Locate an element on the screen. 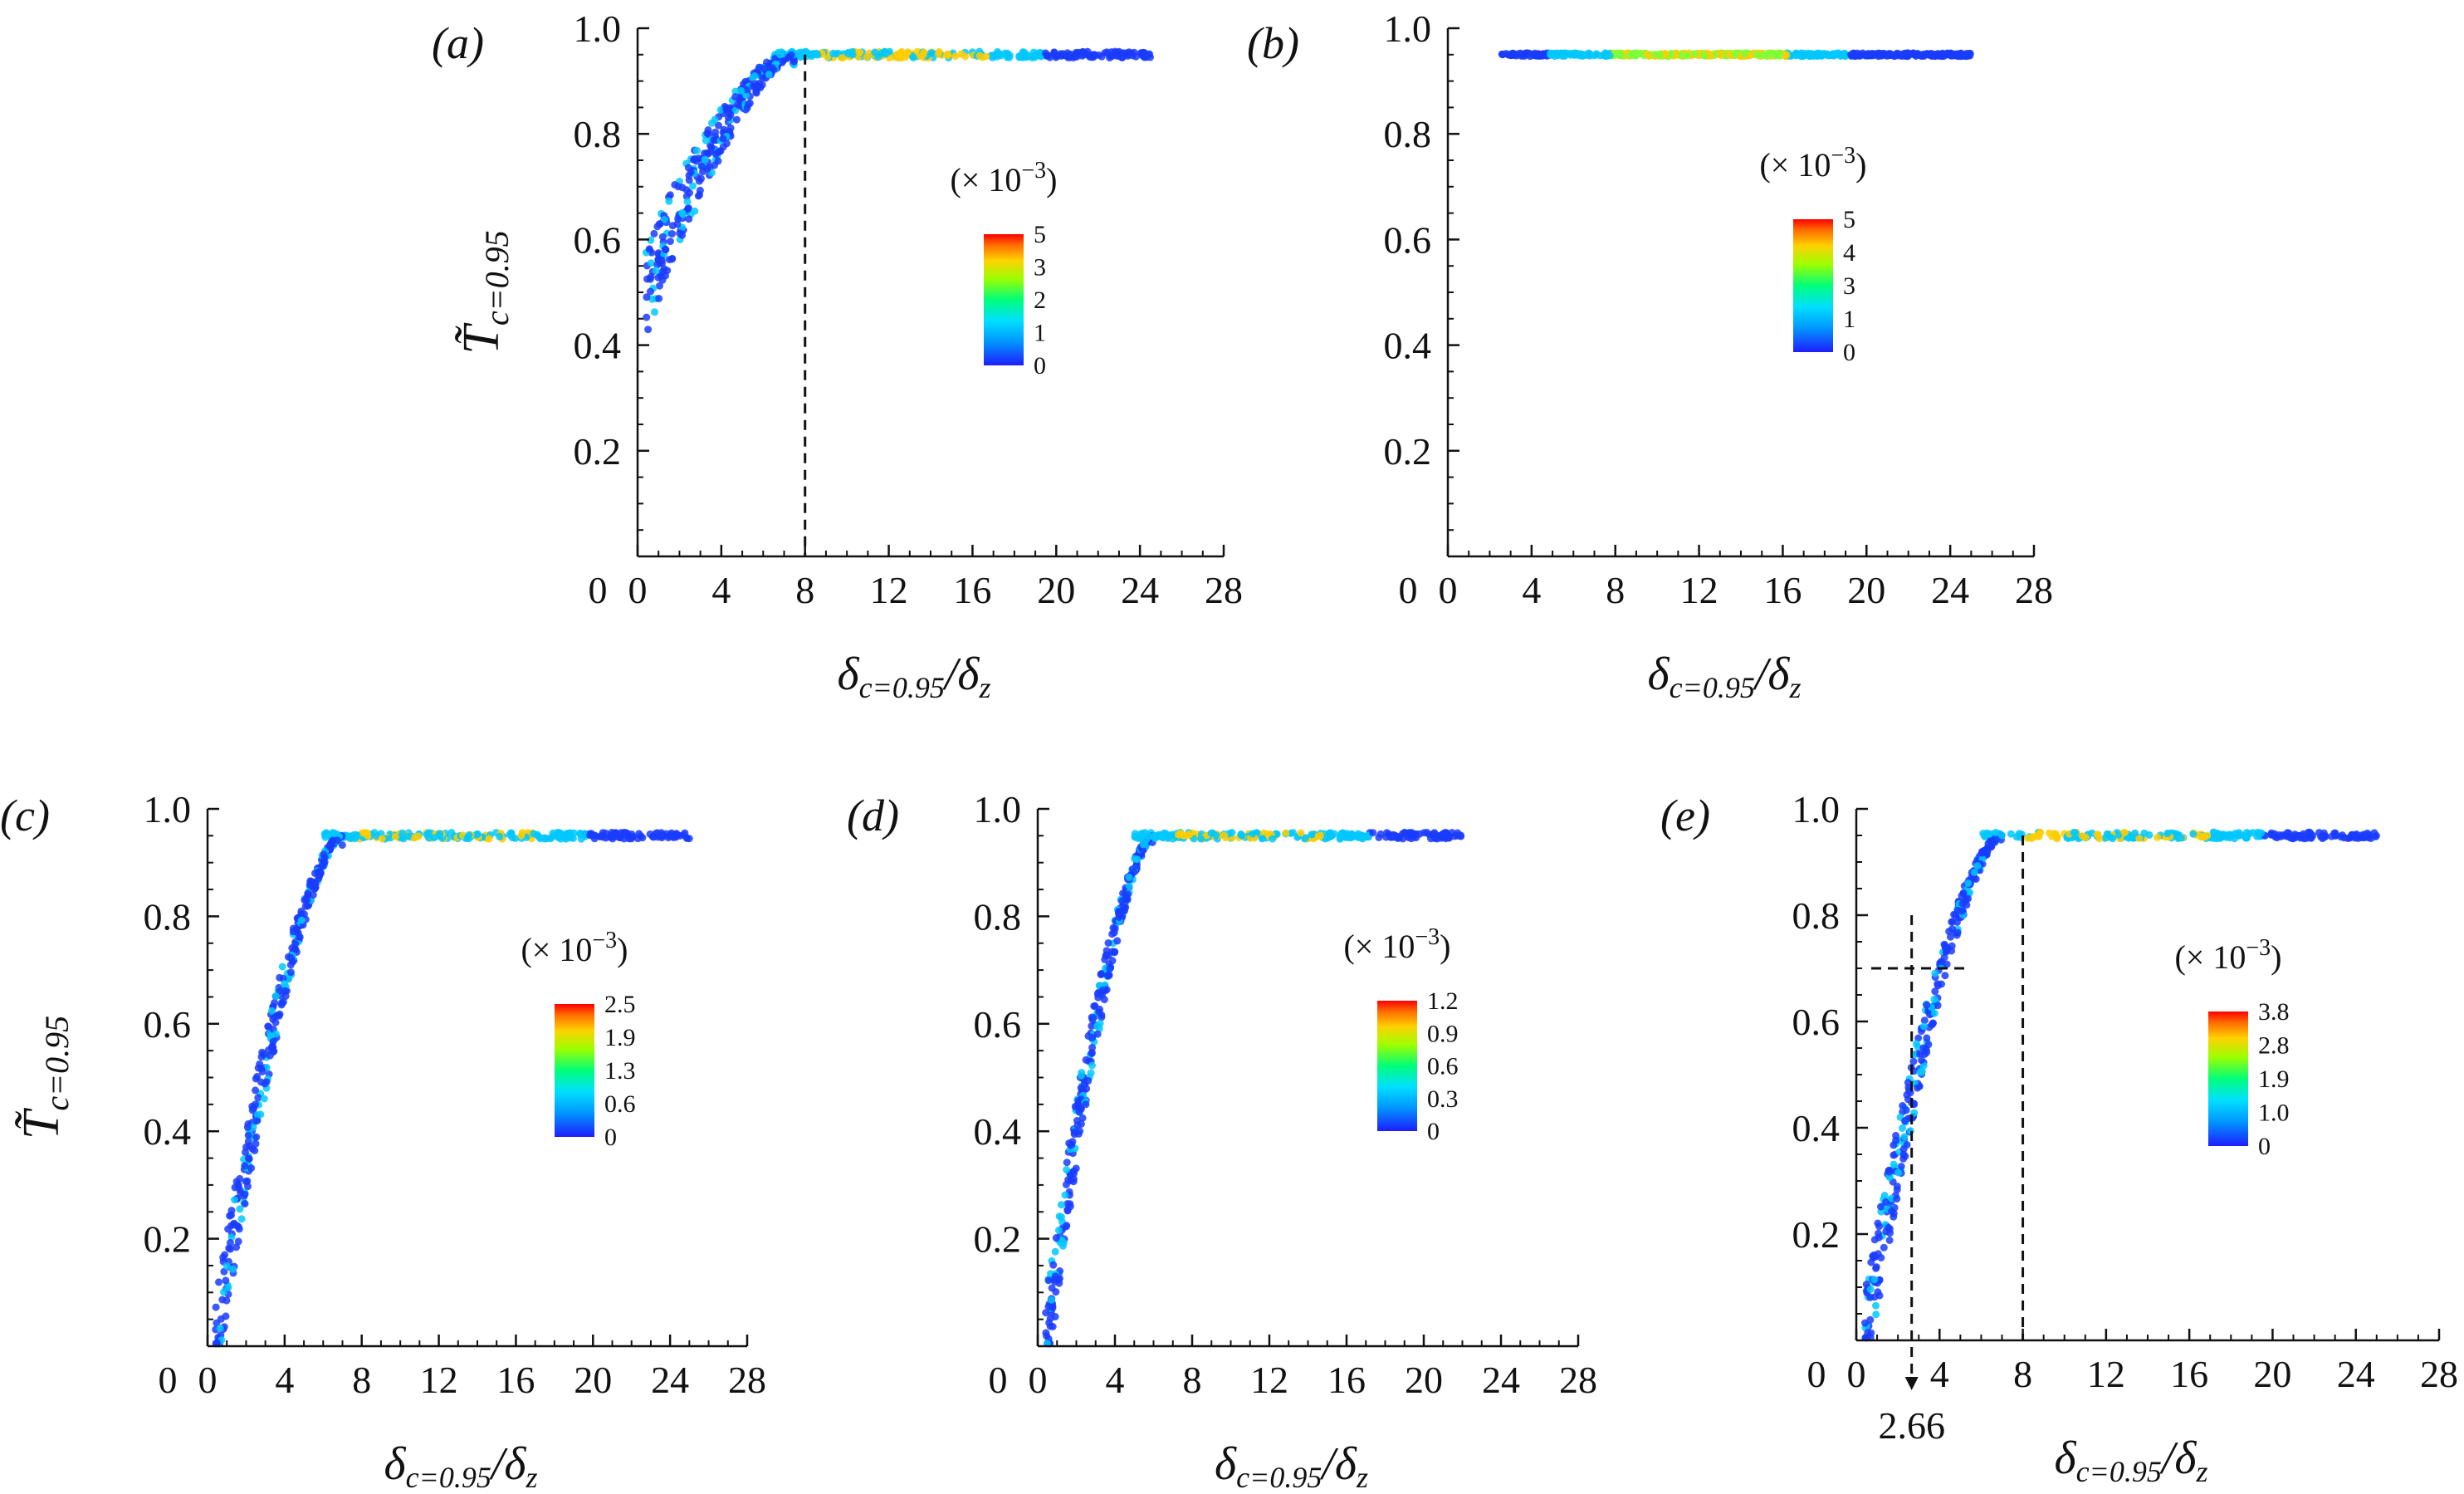 This screenshot has height=1494, width=2464. colorbar-tick-label: 1.2 is located at coordinates (1443, 1001).